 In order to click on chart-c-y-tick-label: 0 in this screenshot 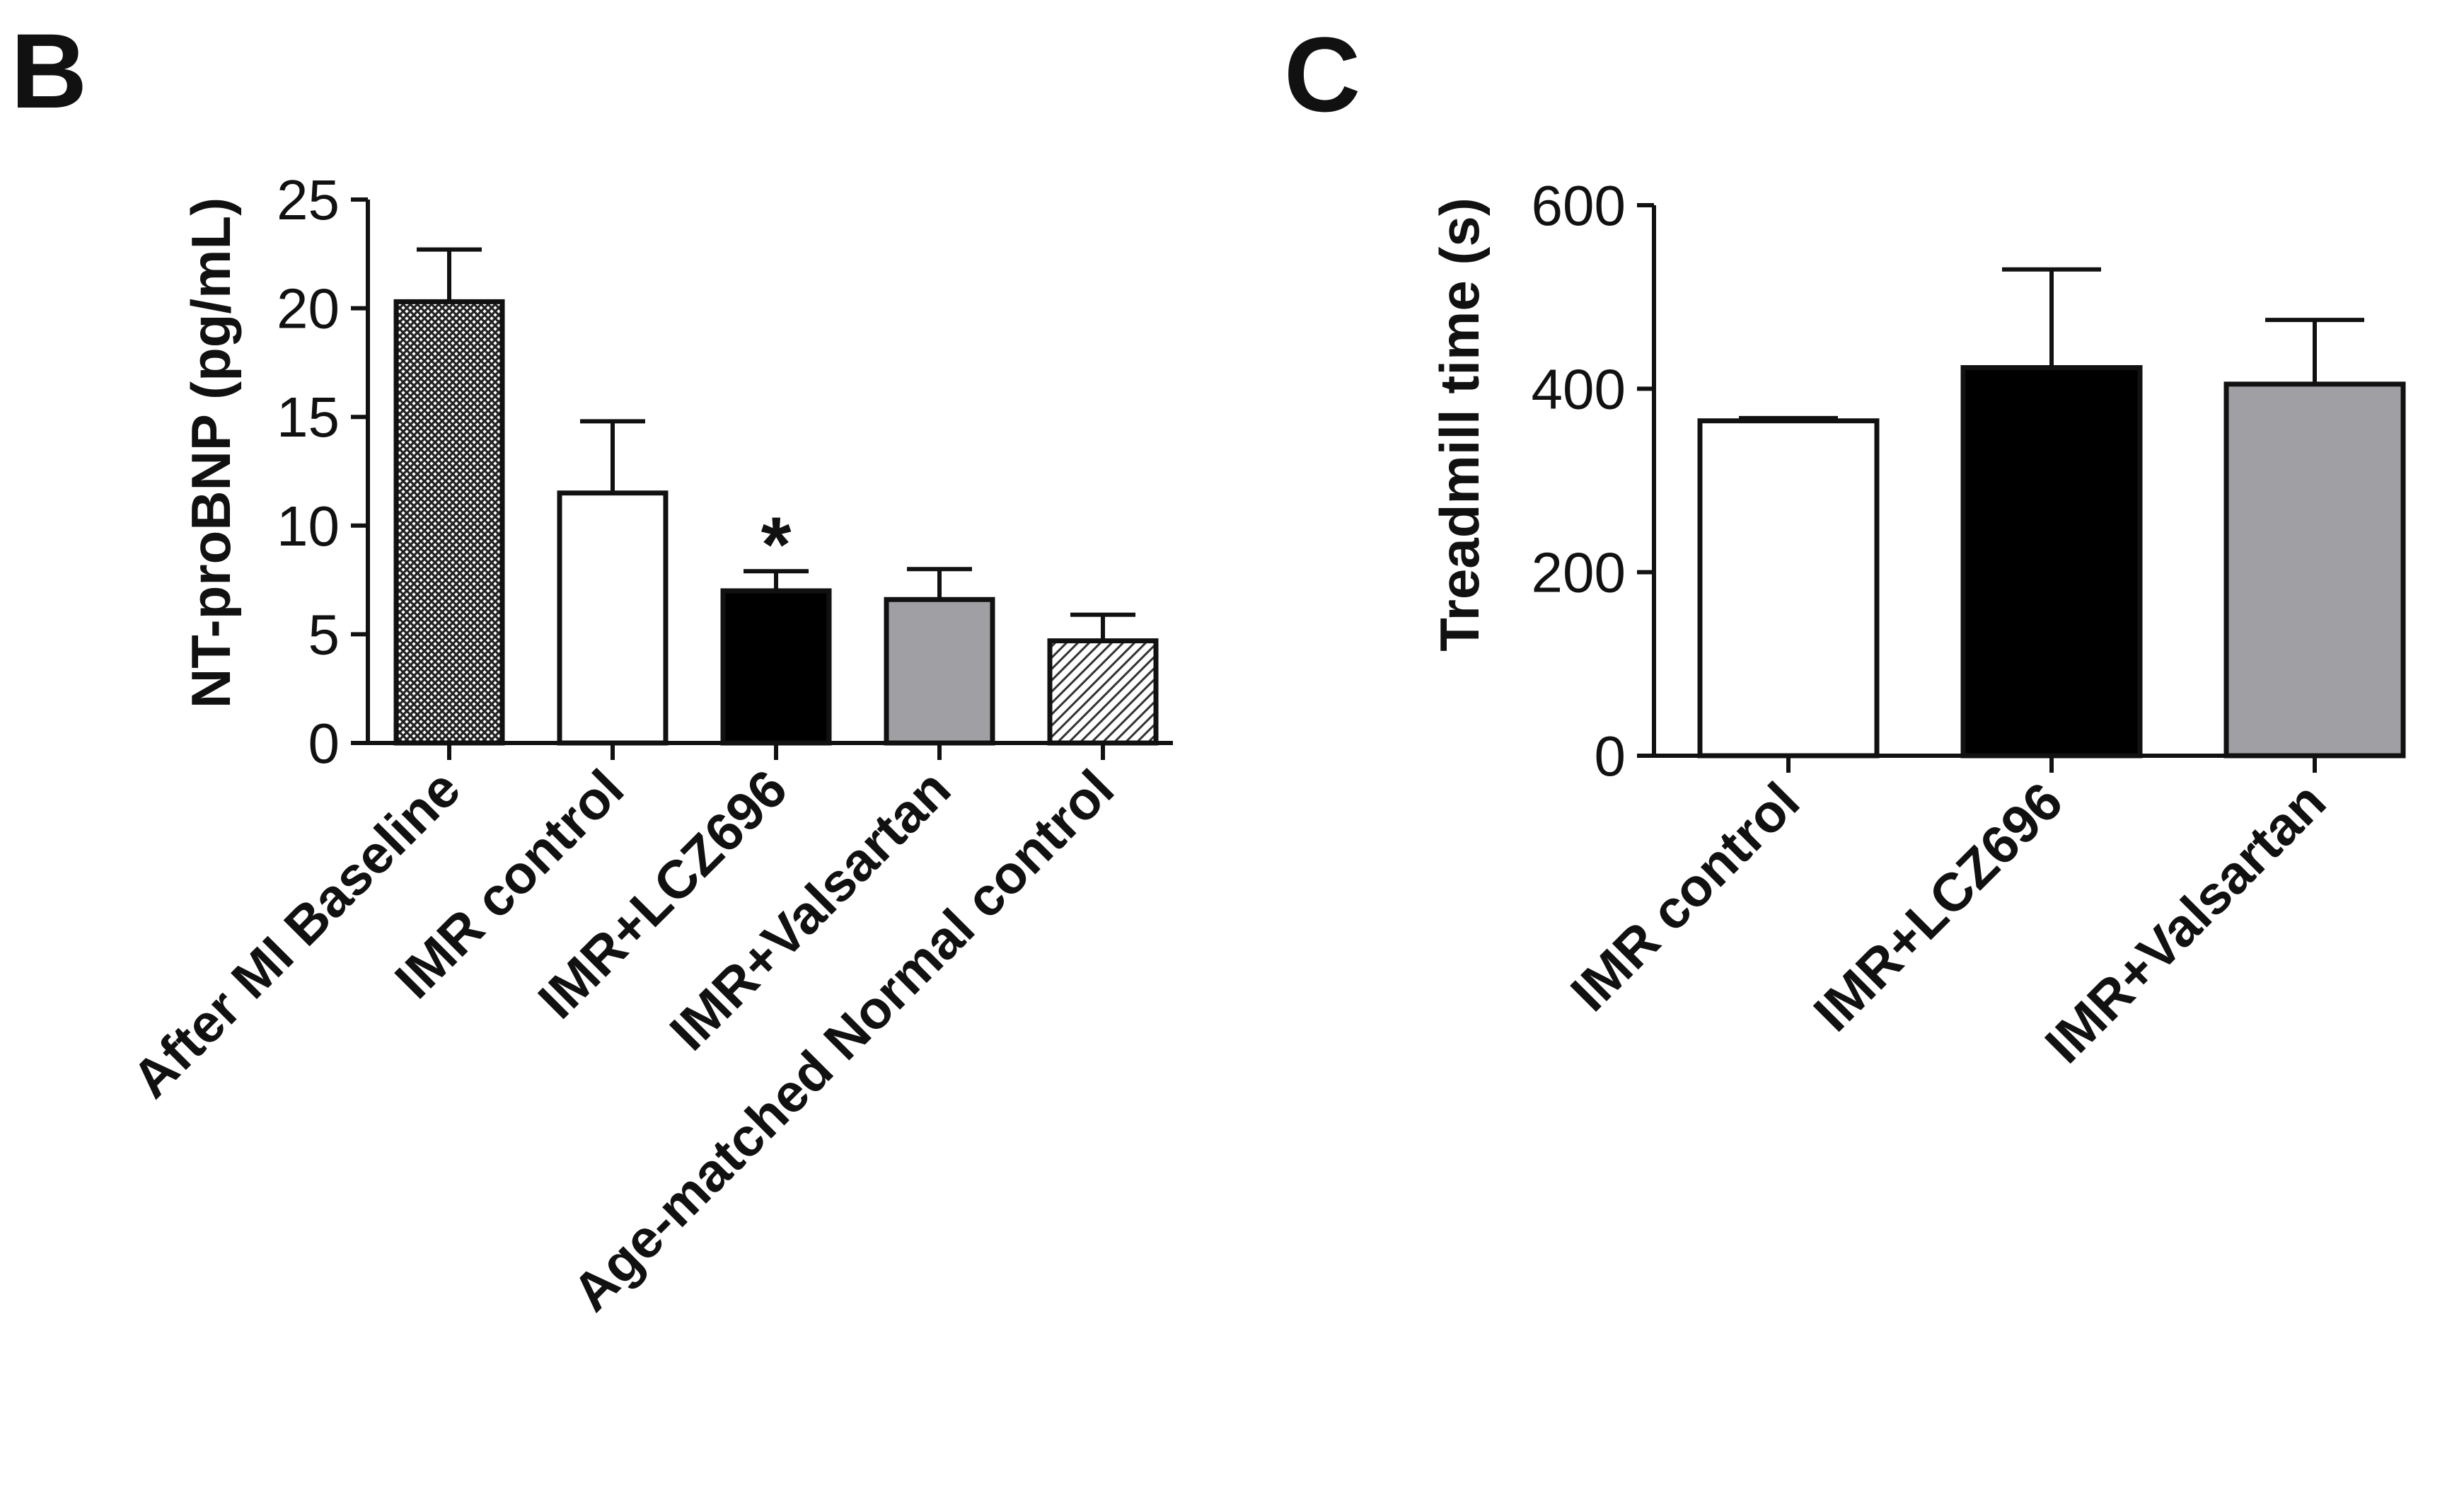, I will do `click(1610, 757)`.